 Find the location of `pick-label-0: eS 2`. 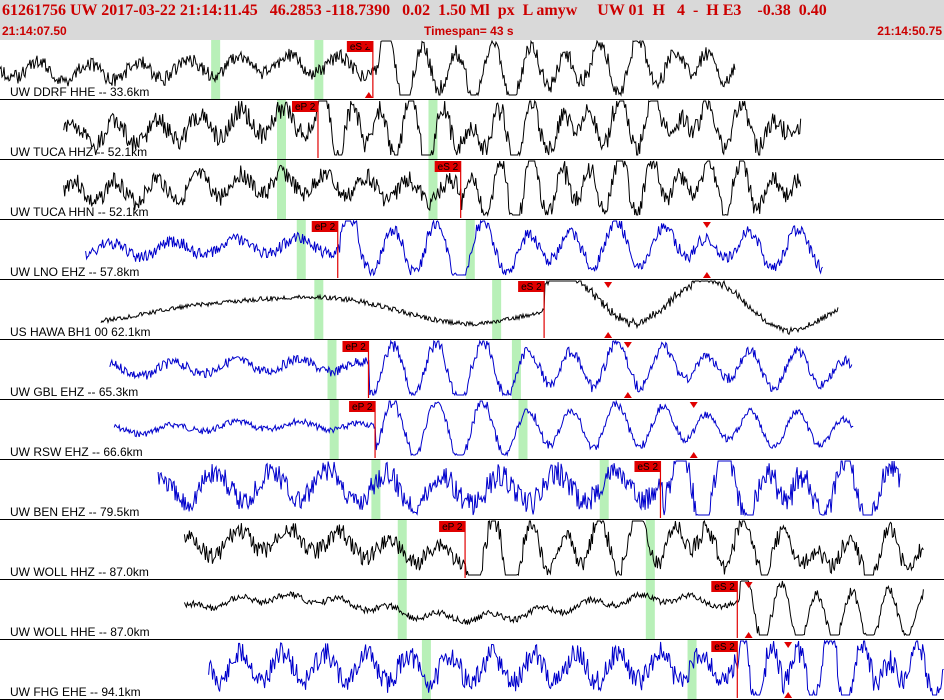

pick-label-0: eS 2 is located at coordinates (360, 47).